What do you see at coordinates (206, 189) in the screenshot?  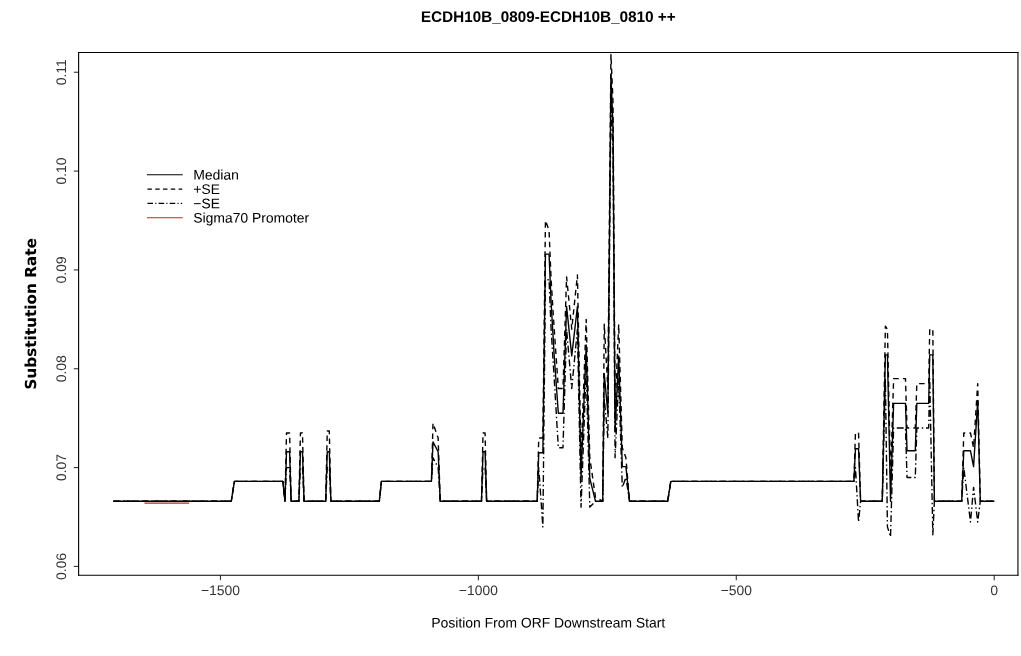 I see `legend-label: +SE` at bounding box center [206, 189].